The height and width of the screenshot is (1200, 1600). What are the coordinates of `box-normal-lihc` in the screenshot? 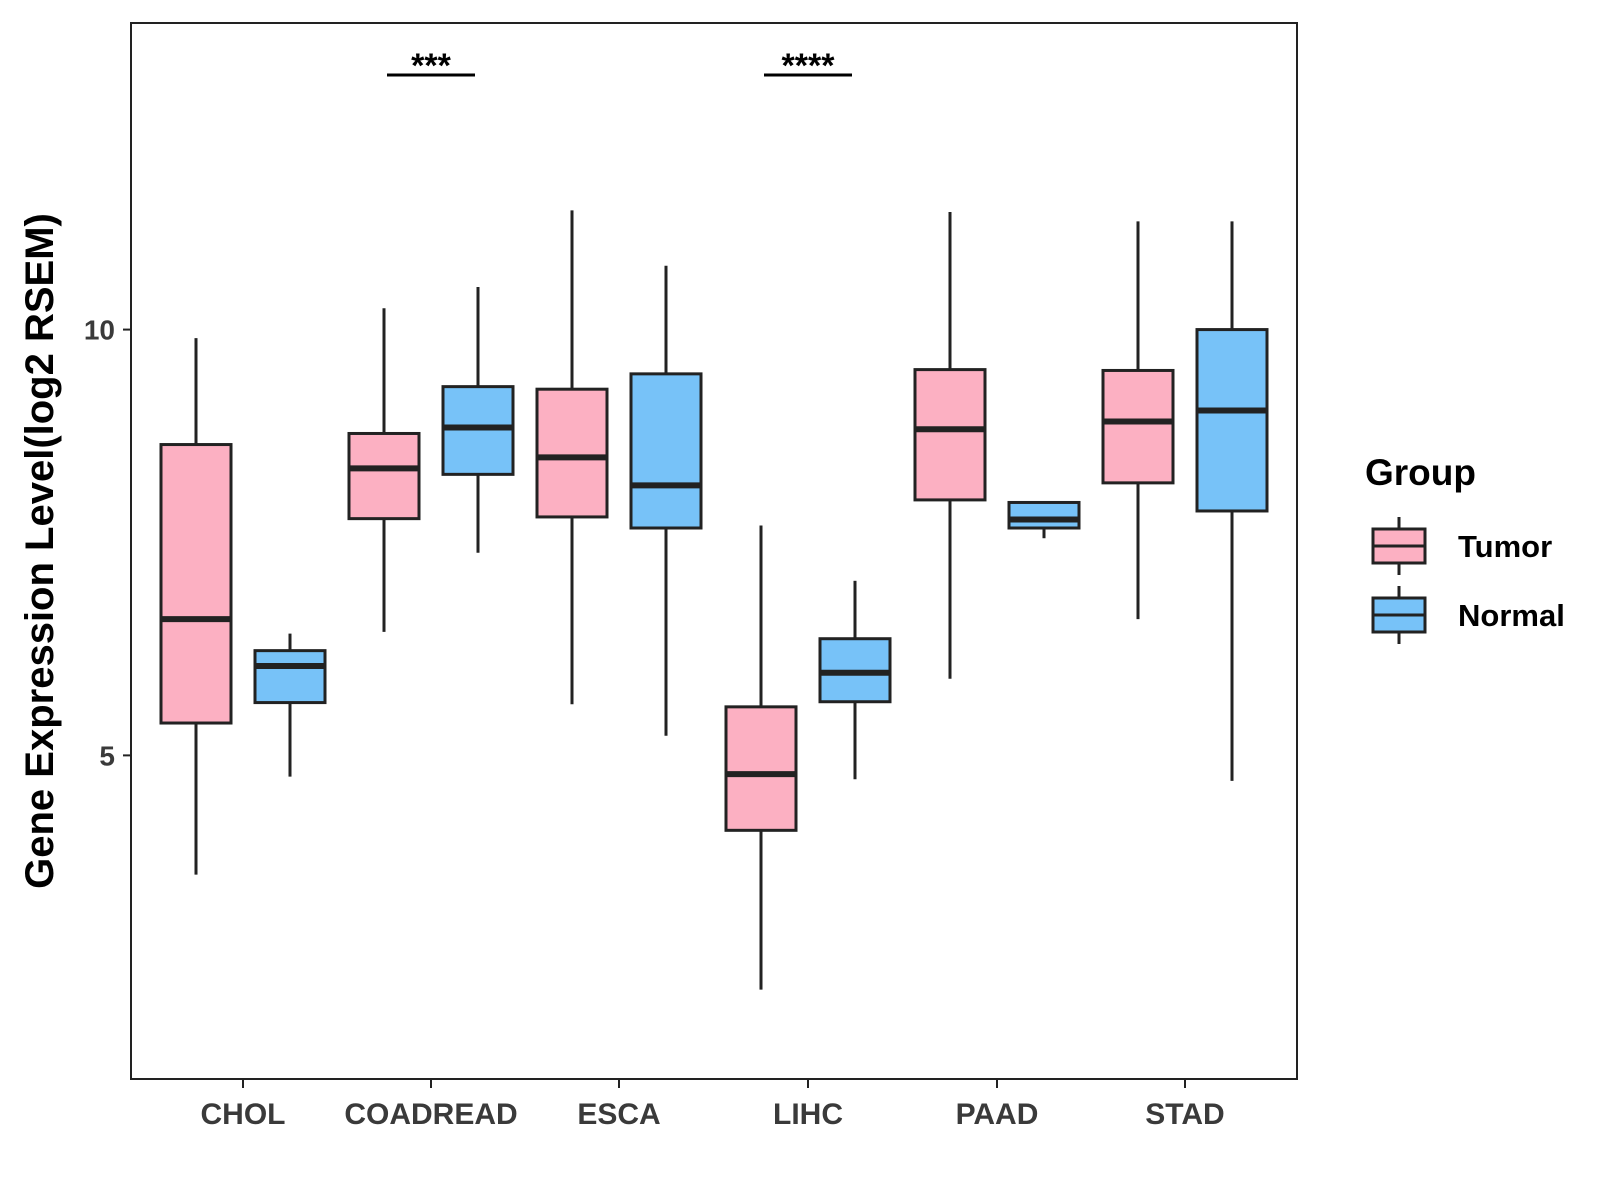 It's located at (855, 680).